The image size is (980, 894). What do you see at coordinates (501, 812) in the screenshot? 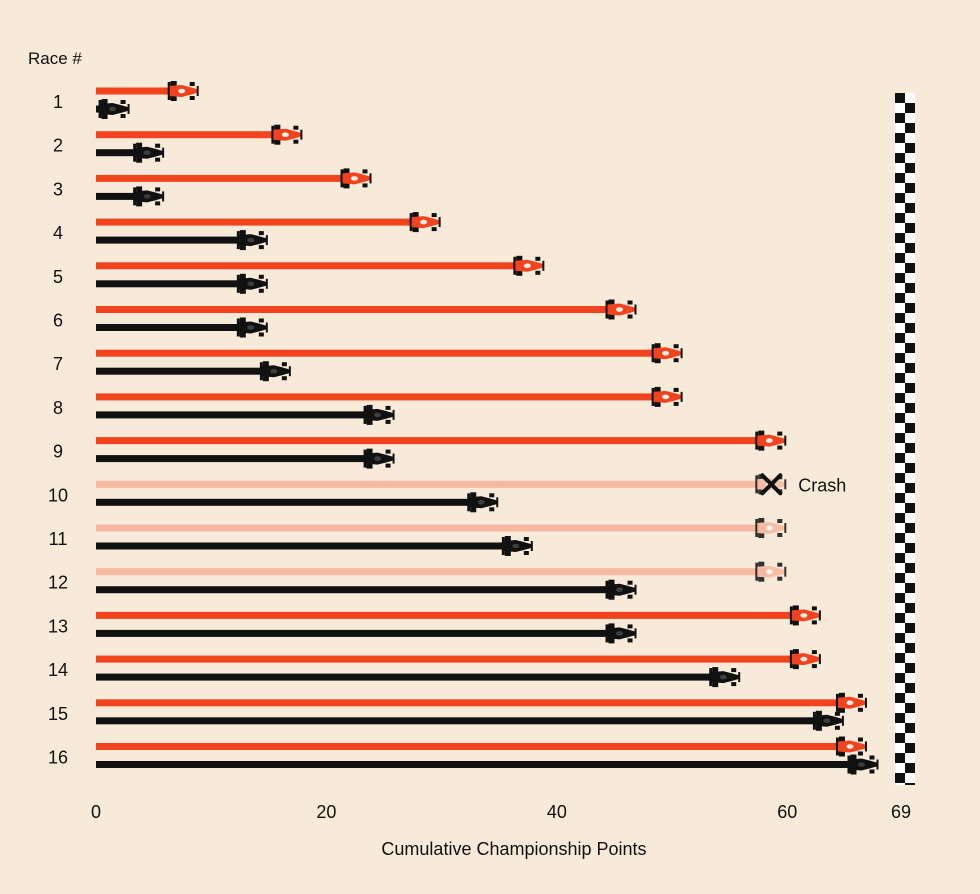
I see `x-tick-labels: 0 20 40 60 69` at bounding box center [501, 812].